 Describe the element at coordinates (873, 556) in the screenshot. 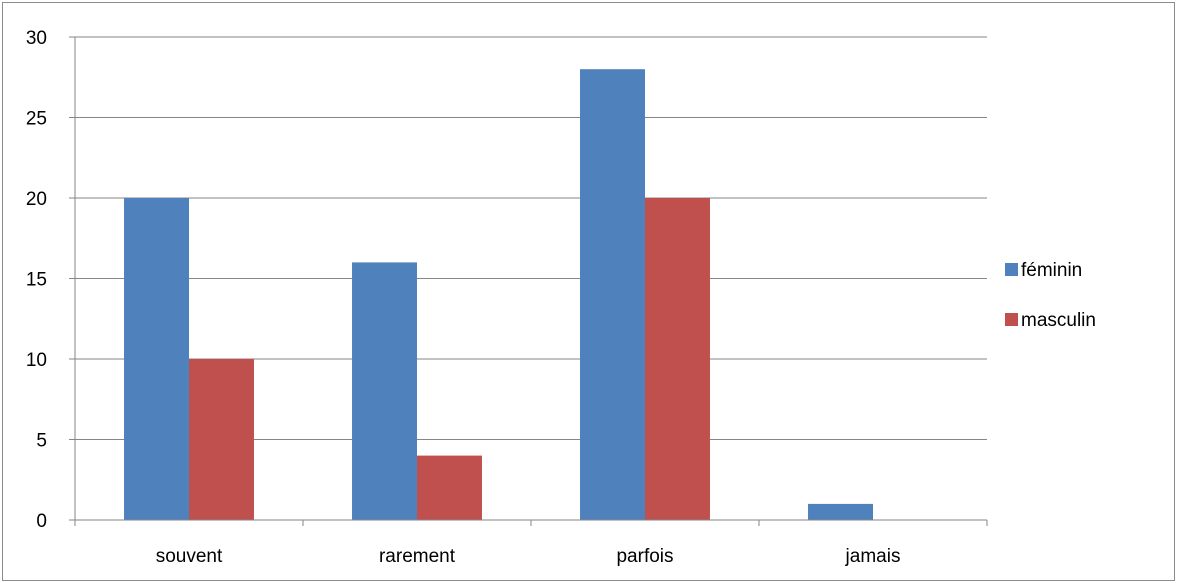

I see `x-tick-label: jamais` at that location.